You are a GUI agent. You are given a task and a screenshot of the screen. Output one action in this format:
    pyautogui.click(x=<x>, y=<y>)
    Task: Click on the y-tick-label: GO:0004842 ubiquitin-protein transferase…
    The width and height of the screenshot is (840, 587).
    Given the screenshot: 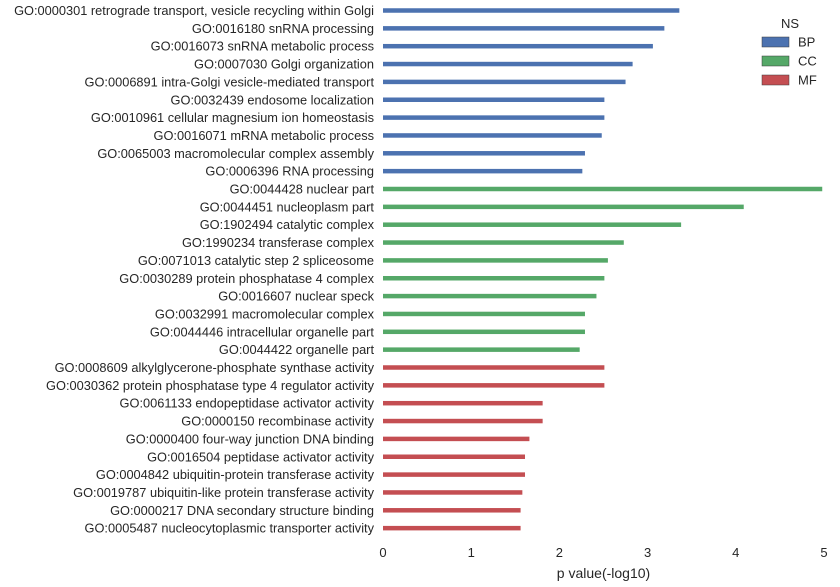 What is the action you would take?
    pyautogui.click(x=235, y=474)
    